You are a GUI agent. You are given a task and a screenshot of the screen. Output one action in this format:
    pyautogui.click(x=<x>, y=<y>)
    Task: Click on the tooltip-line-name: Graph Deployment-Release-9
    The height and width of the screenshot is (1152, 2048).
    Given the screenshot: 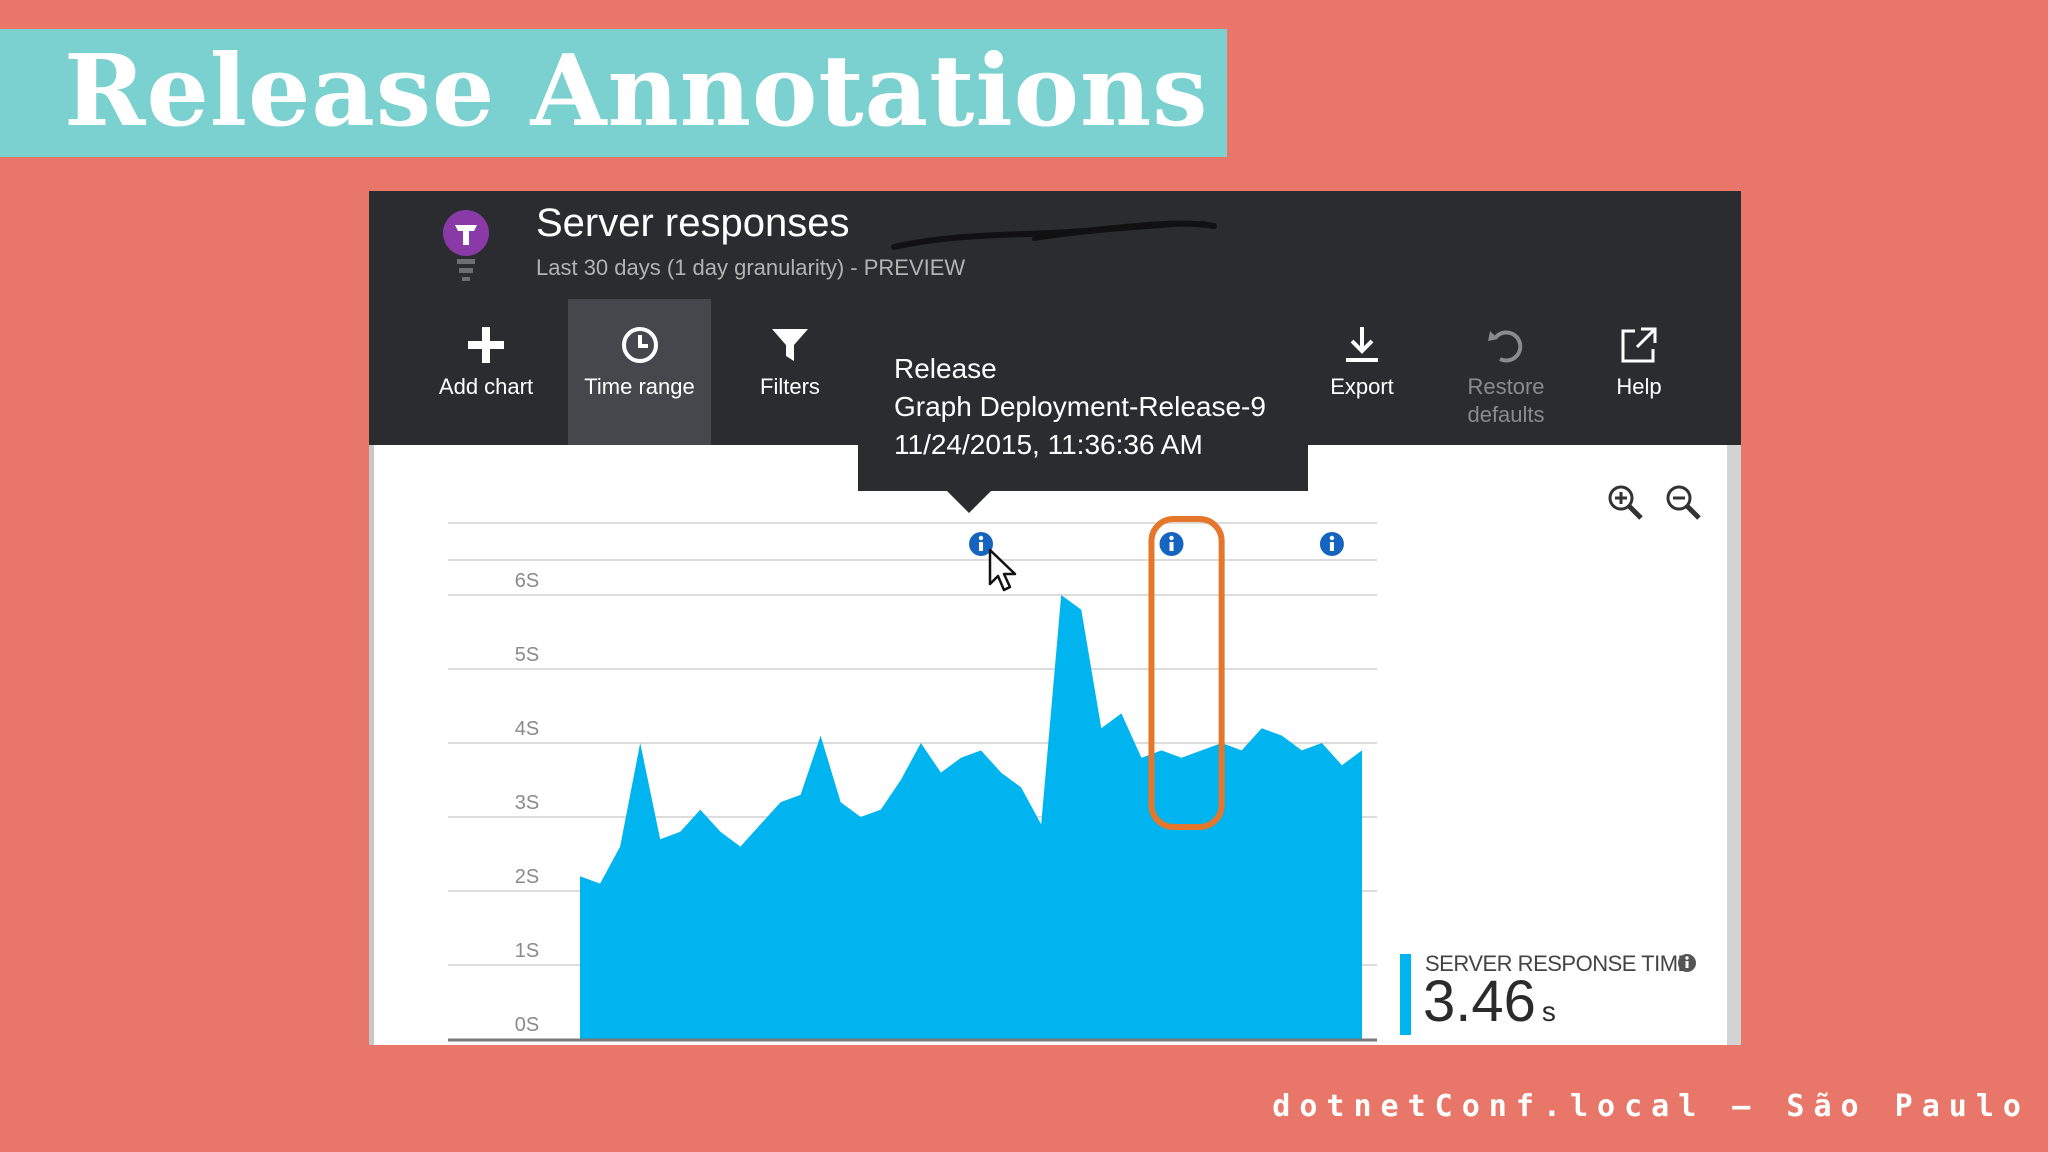 What is the action you would take?
    pyautogui.click(x=1080, y=406)
    